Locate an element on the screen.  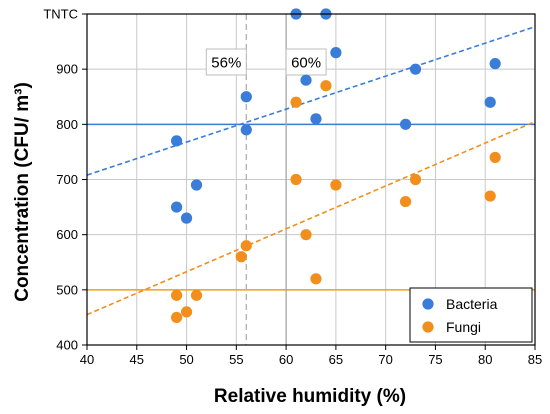
y-tick-label: 500 is located at coordinates (67, 289).